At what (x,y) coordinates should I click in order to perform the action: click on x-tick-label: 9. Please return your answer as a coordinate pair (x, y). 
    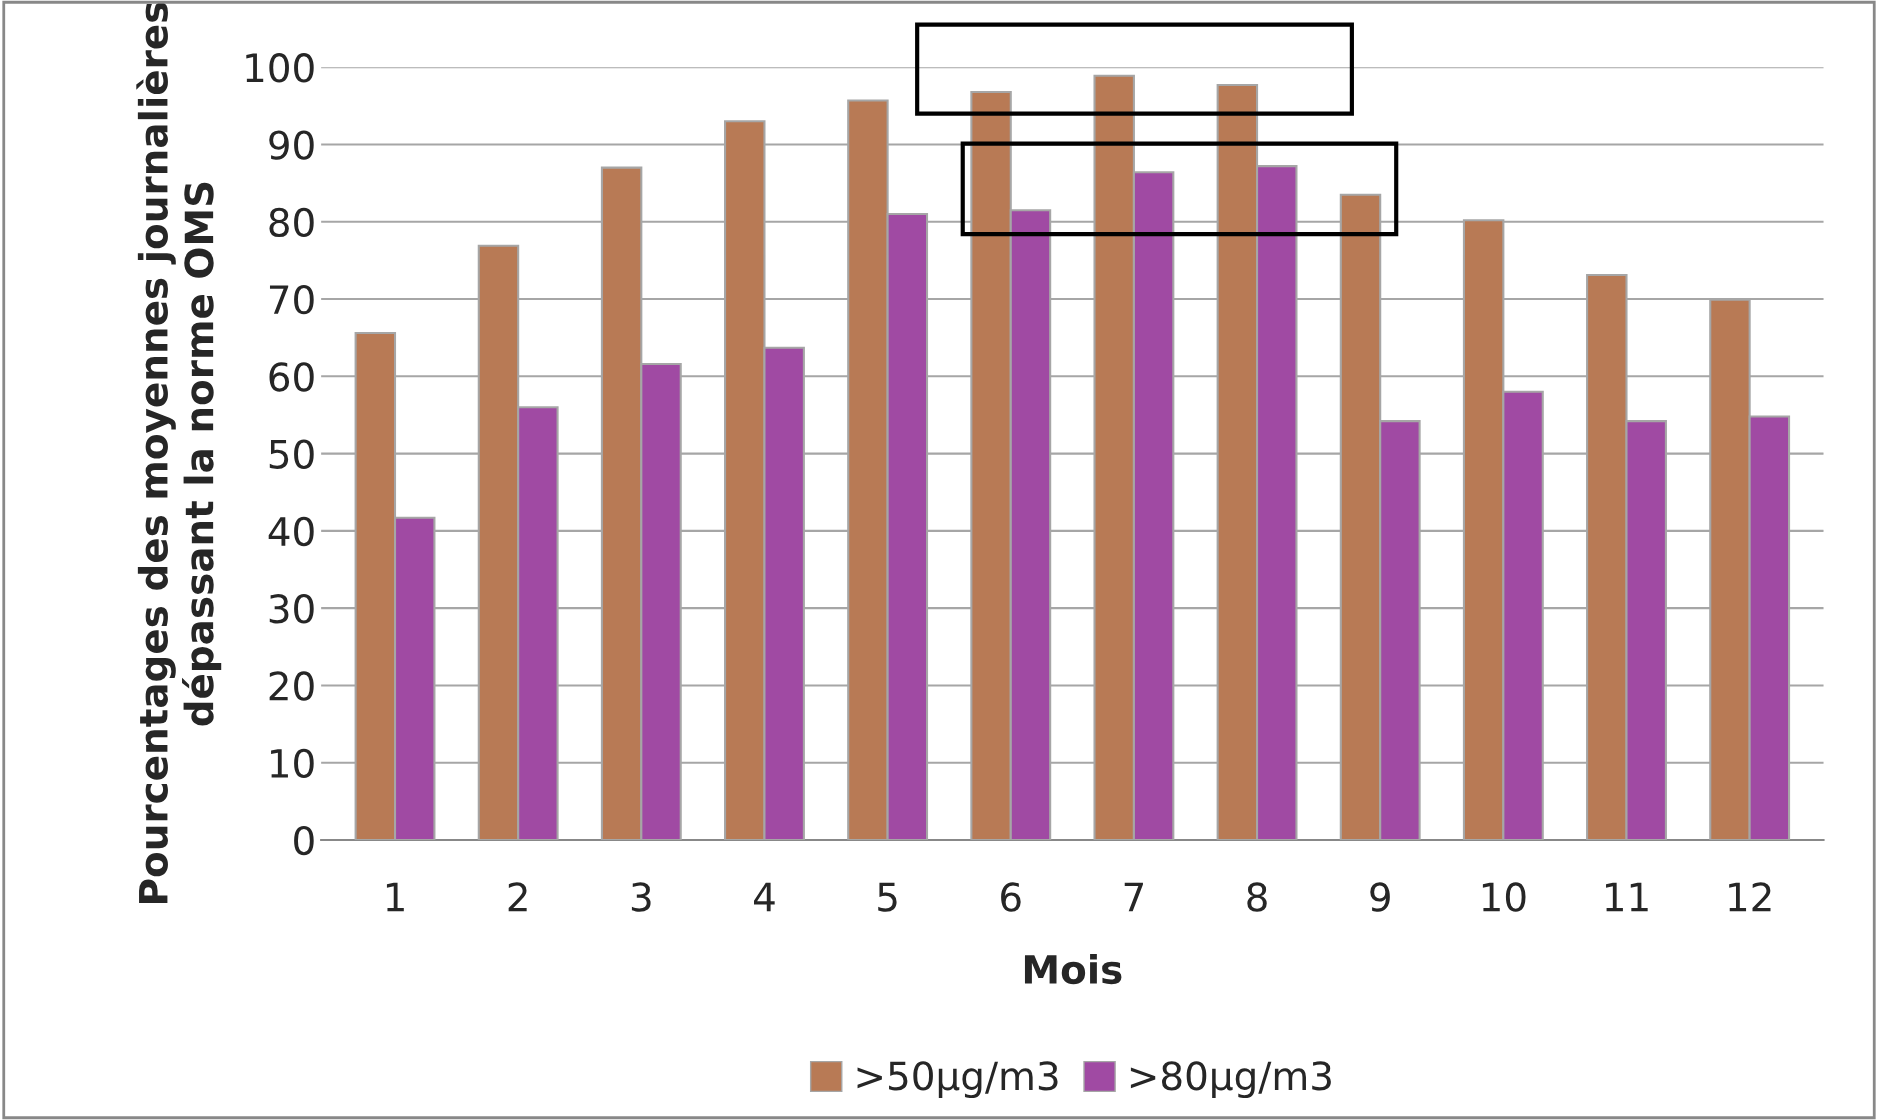
    Looking at the image, I should click on (1380, 897).